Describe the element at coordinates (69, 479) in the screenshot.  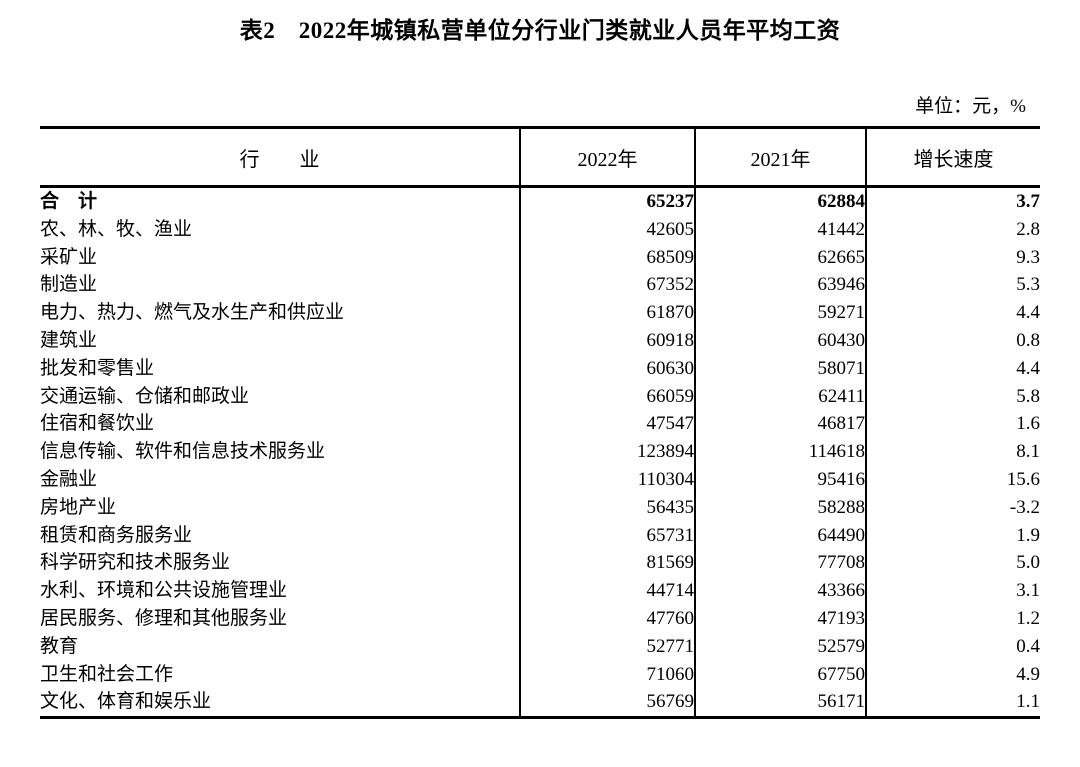
I see `industry-cell: 金融业` at that location.